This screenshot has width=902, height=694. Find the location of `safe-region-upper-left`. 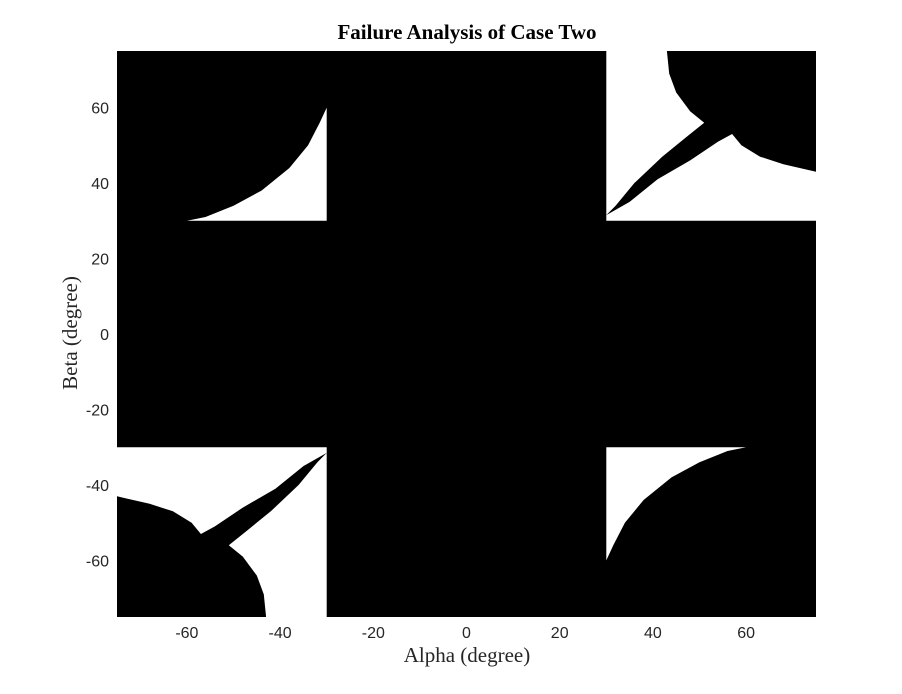

safe-region-upper-left is located at coordinates (256, 164).